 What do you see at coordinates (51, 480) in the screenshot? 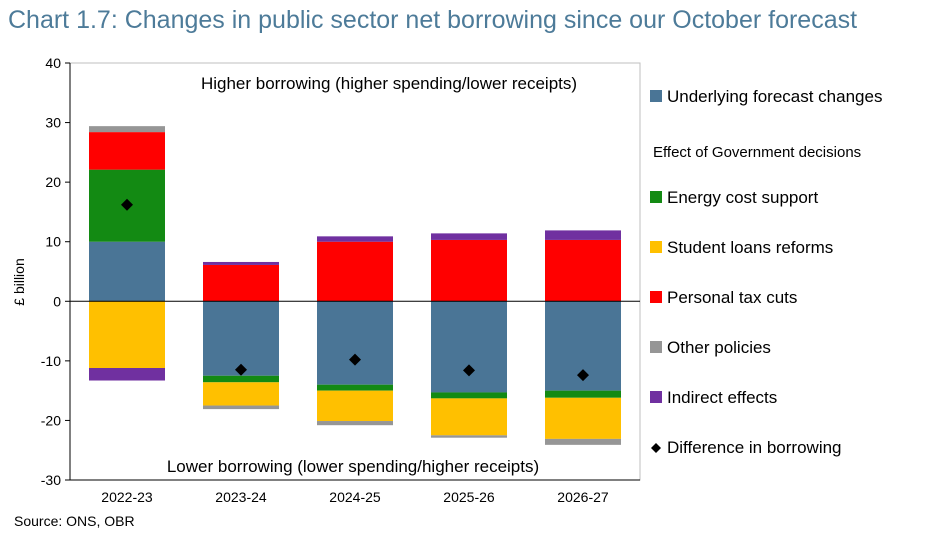
I see `y-tick-label: -30` at bounding box center [51, 480].